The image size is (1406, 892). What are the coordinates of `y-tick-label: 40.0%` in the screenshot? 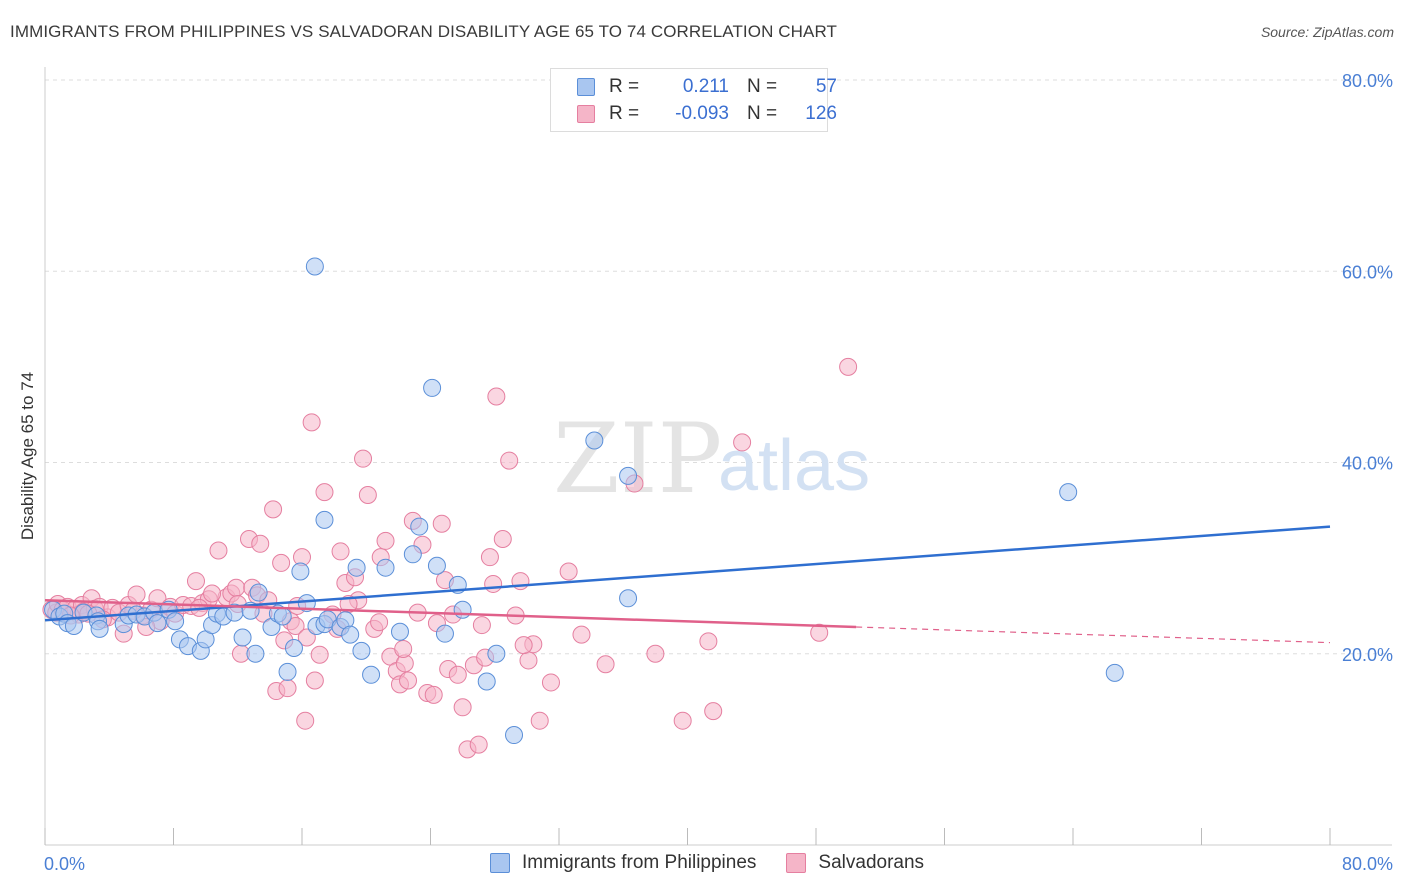 It's located at (1367, 464).